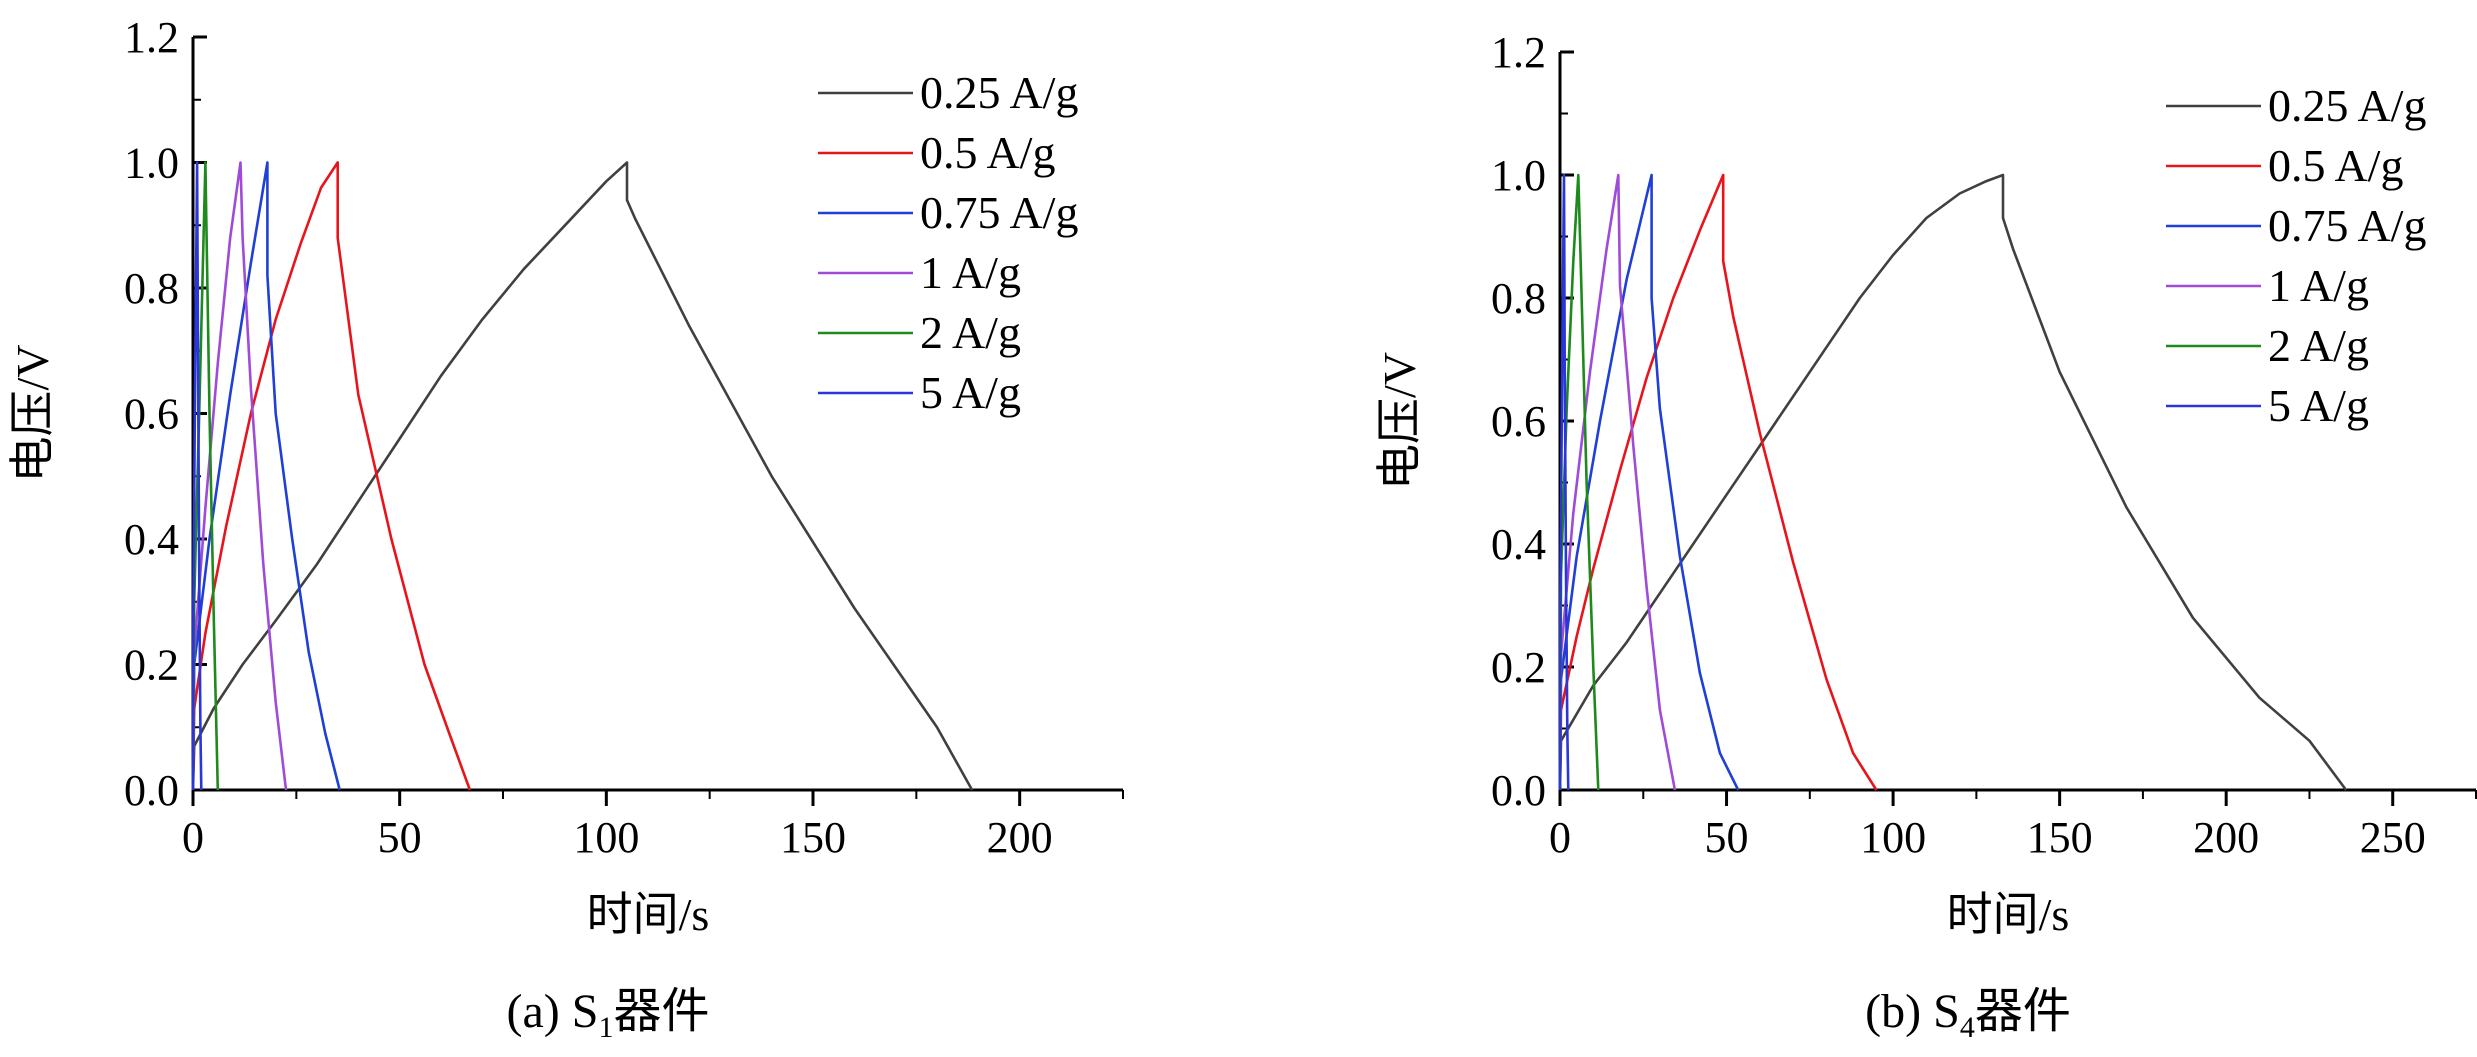 The height and width of the screenshot is (1057, 2477). I want to click on panel-caption: (b) S4器件, so click(1968, 1014).